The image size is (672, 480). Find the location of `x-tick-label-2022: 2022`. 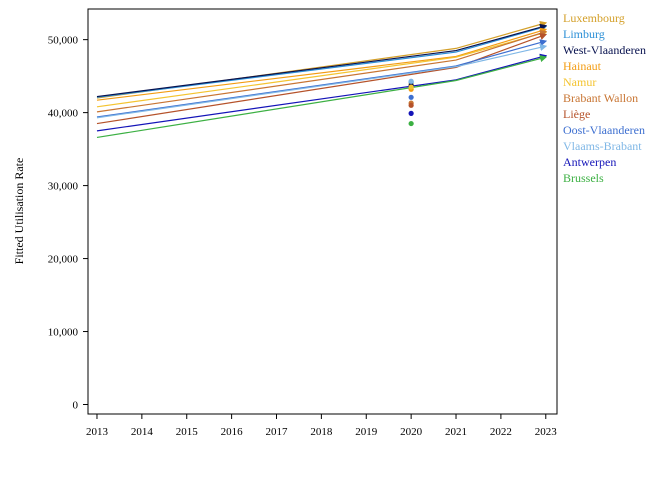

x-tick-label-2022: 2022 is located at coordinates (501, 432).